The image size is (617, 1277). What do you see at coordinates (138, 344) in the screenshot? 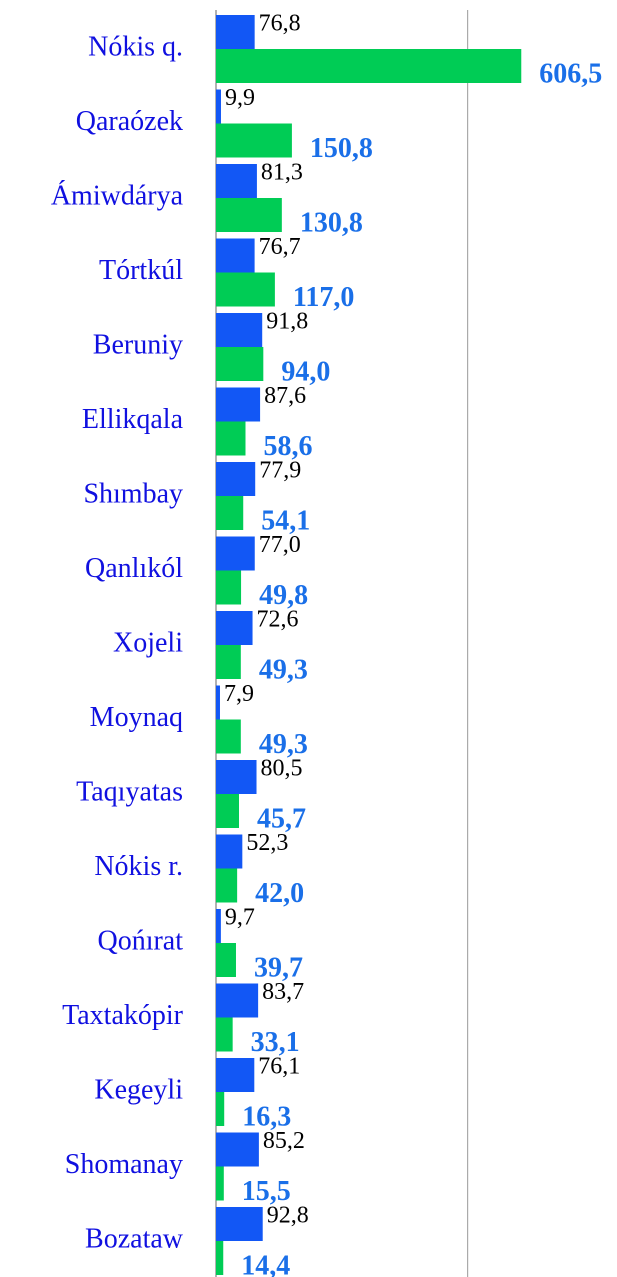
I see `category-label: Beruniy` at bounding box center [138, 344].